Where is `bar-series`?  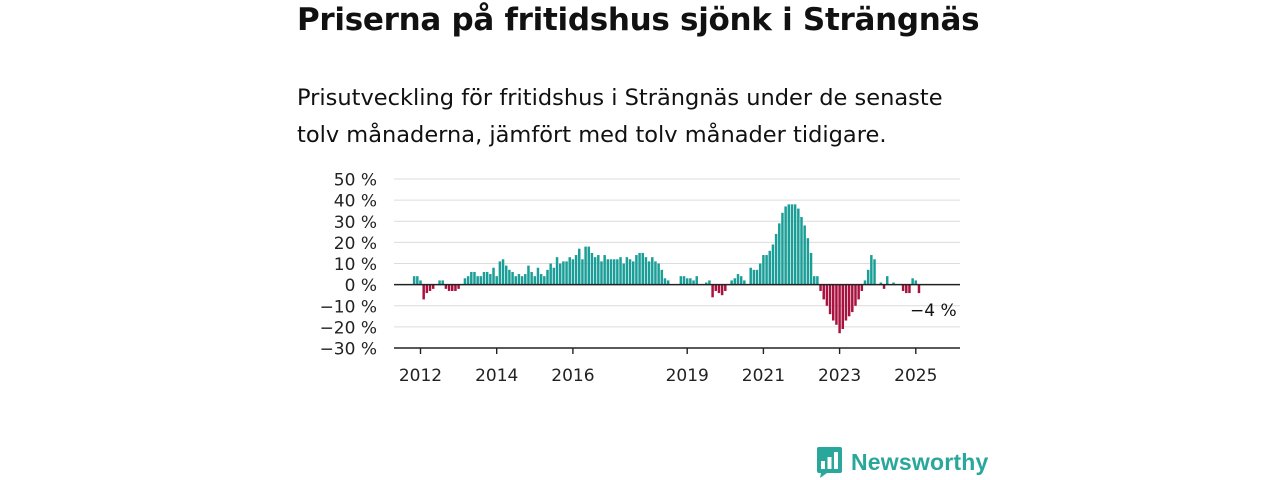
bar-series is located at coordinates (666, 269).